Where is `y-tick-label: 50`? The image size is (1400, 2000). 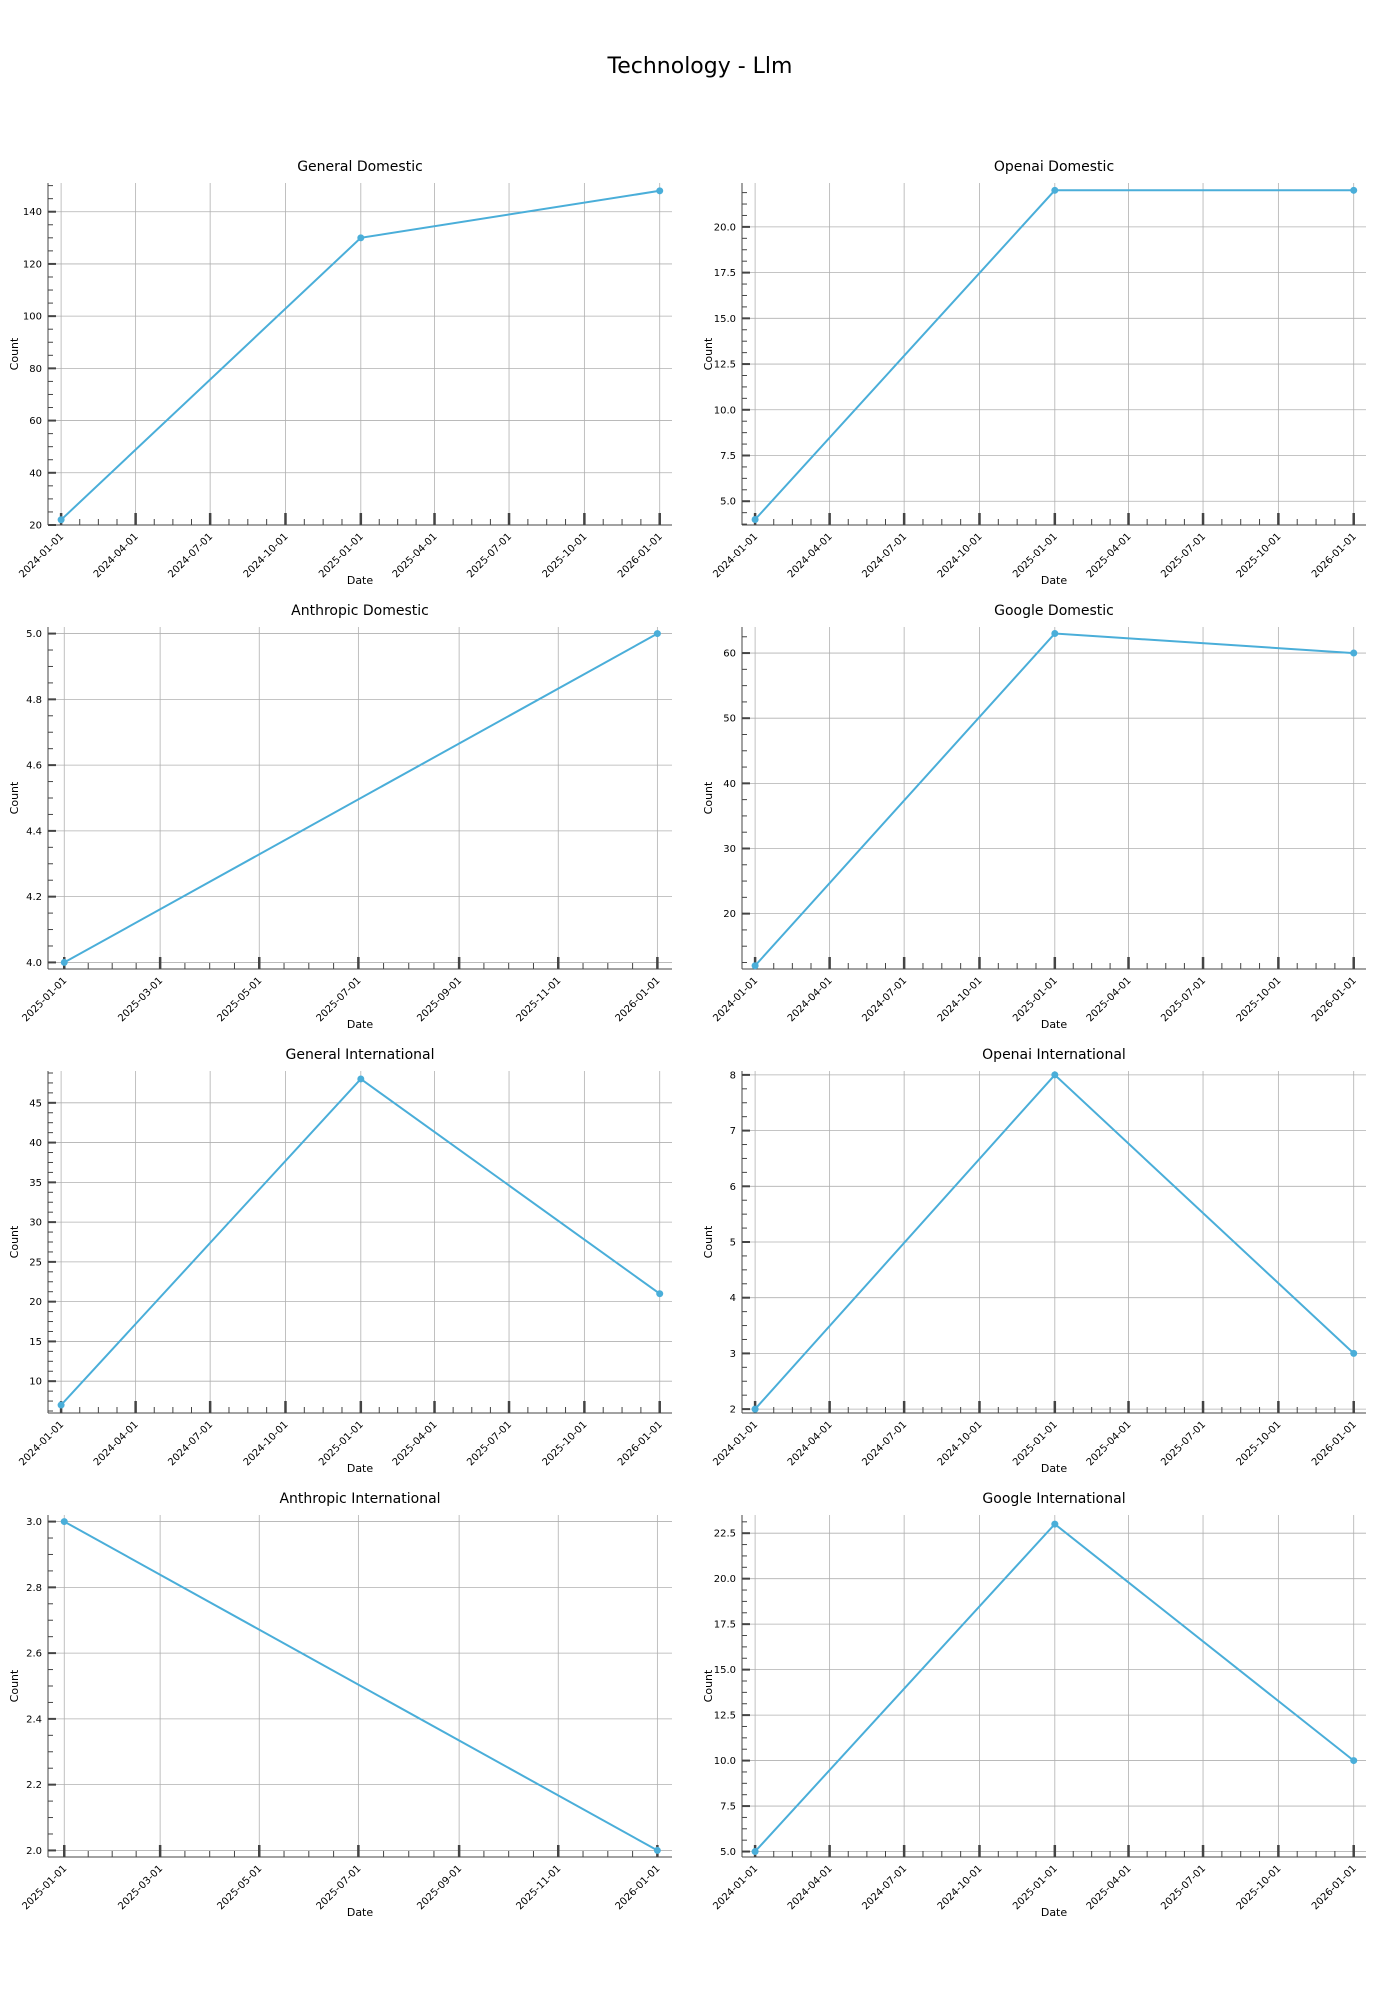 y-tick-label: 50 is located at coordinates (729, 719).